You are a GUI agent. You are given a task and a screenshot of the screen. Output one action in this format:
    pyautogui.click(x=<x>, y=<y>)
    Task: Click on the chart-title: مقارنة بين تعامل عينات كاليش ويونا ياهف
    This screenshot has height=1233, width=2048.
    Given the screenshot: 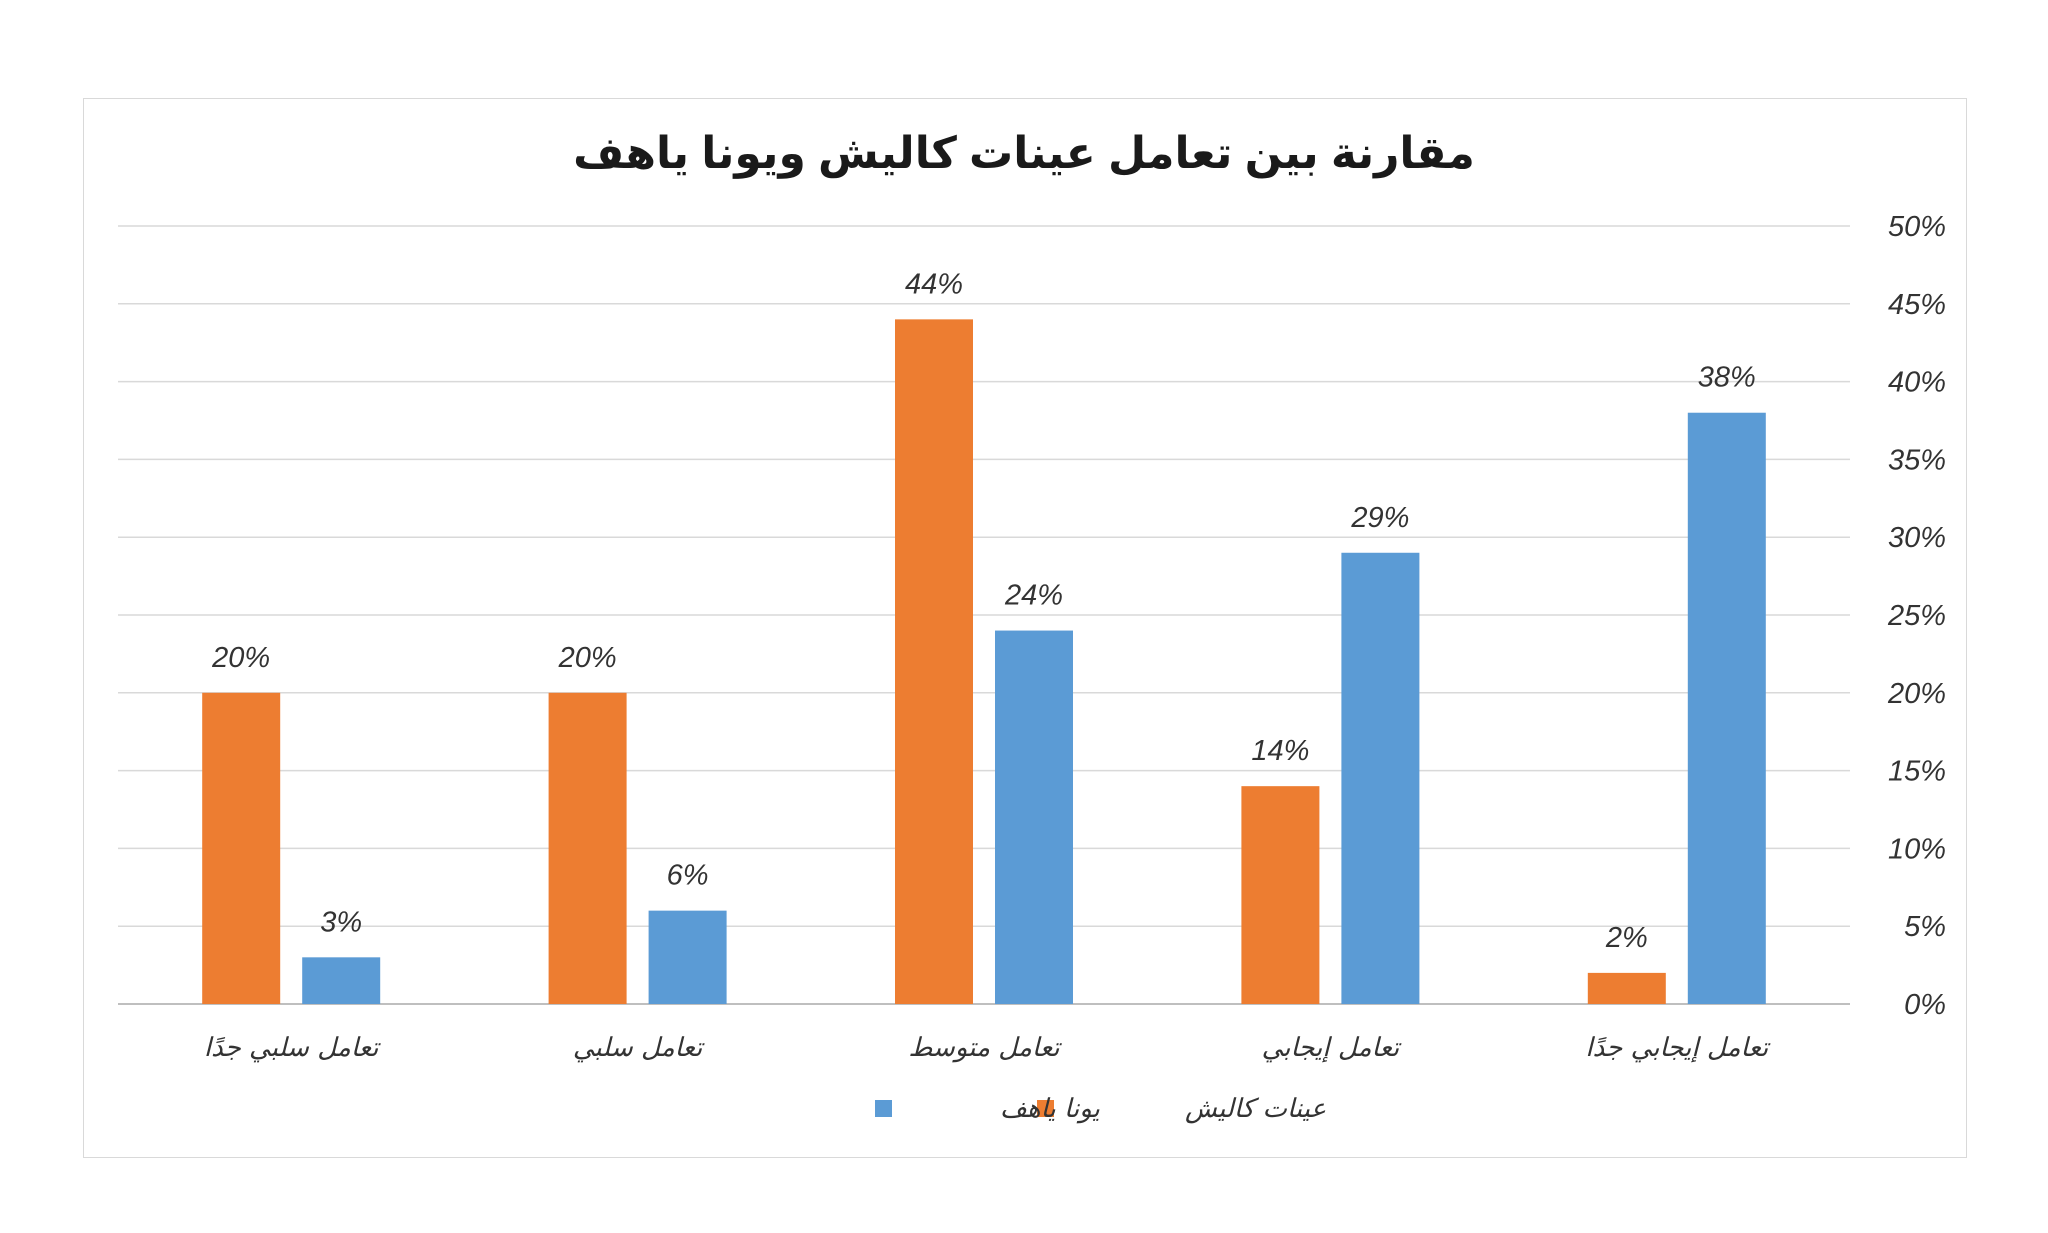 What is the action you would take?
    pyautogui.click(x=1024, y=153)
    